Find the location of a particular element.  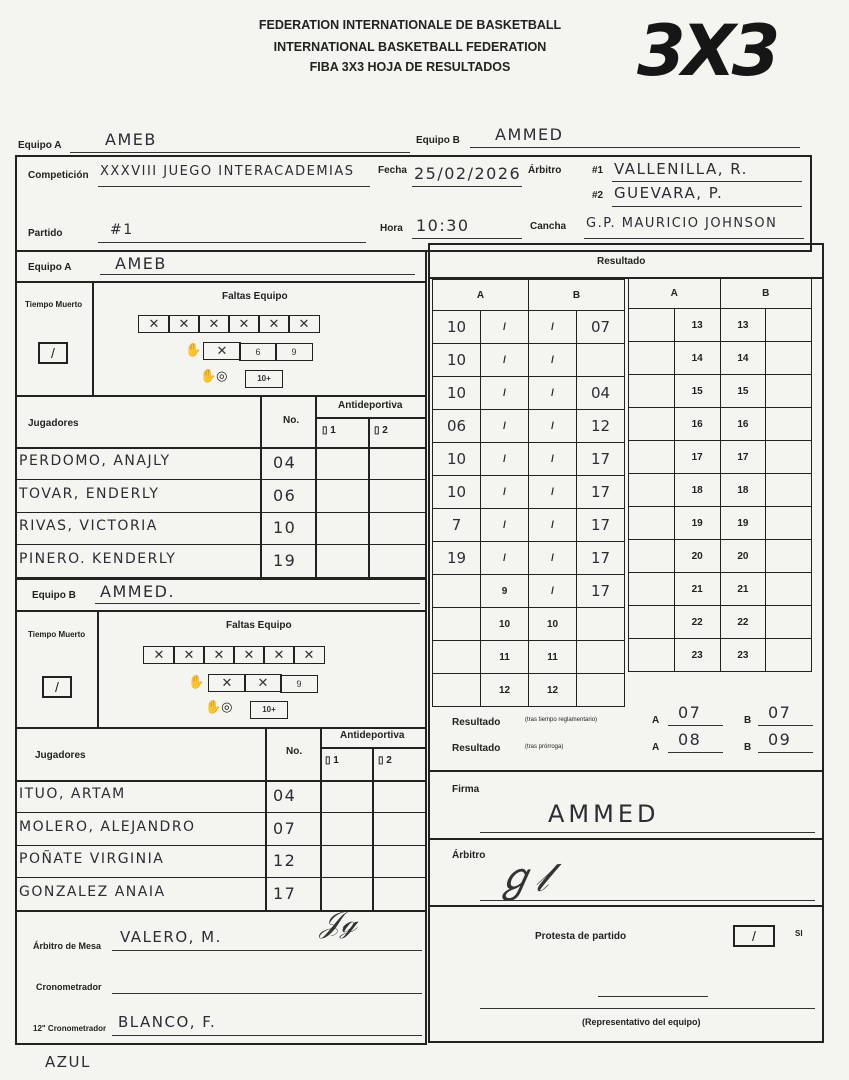

team-a-timeout-checkbox: / is located at coordinates (53, 353).